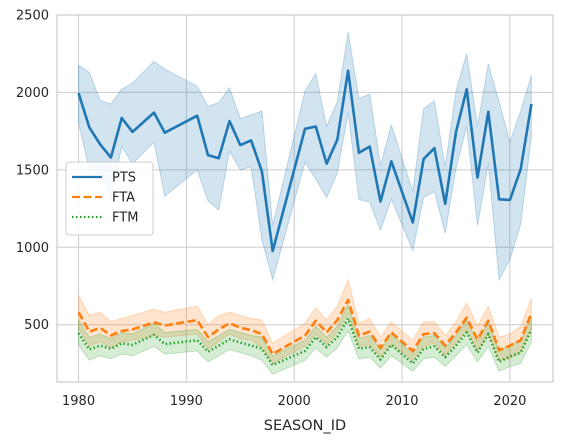 The height and width of the screenshot is (442, 563). Describe the element at coordinates (401, 401) in the screenshot. I see `x-tick-label: 2010` at that location.